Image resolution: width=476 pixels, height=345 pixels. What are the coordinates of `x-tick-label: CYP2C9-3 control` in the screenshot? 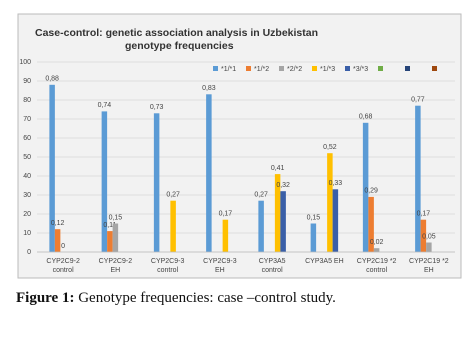 It's located at (167, 266).